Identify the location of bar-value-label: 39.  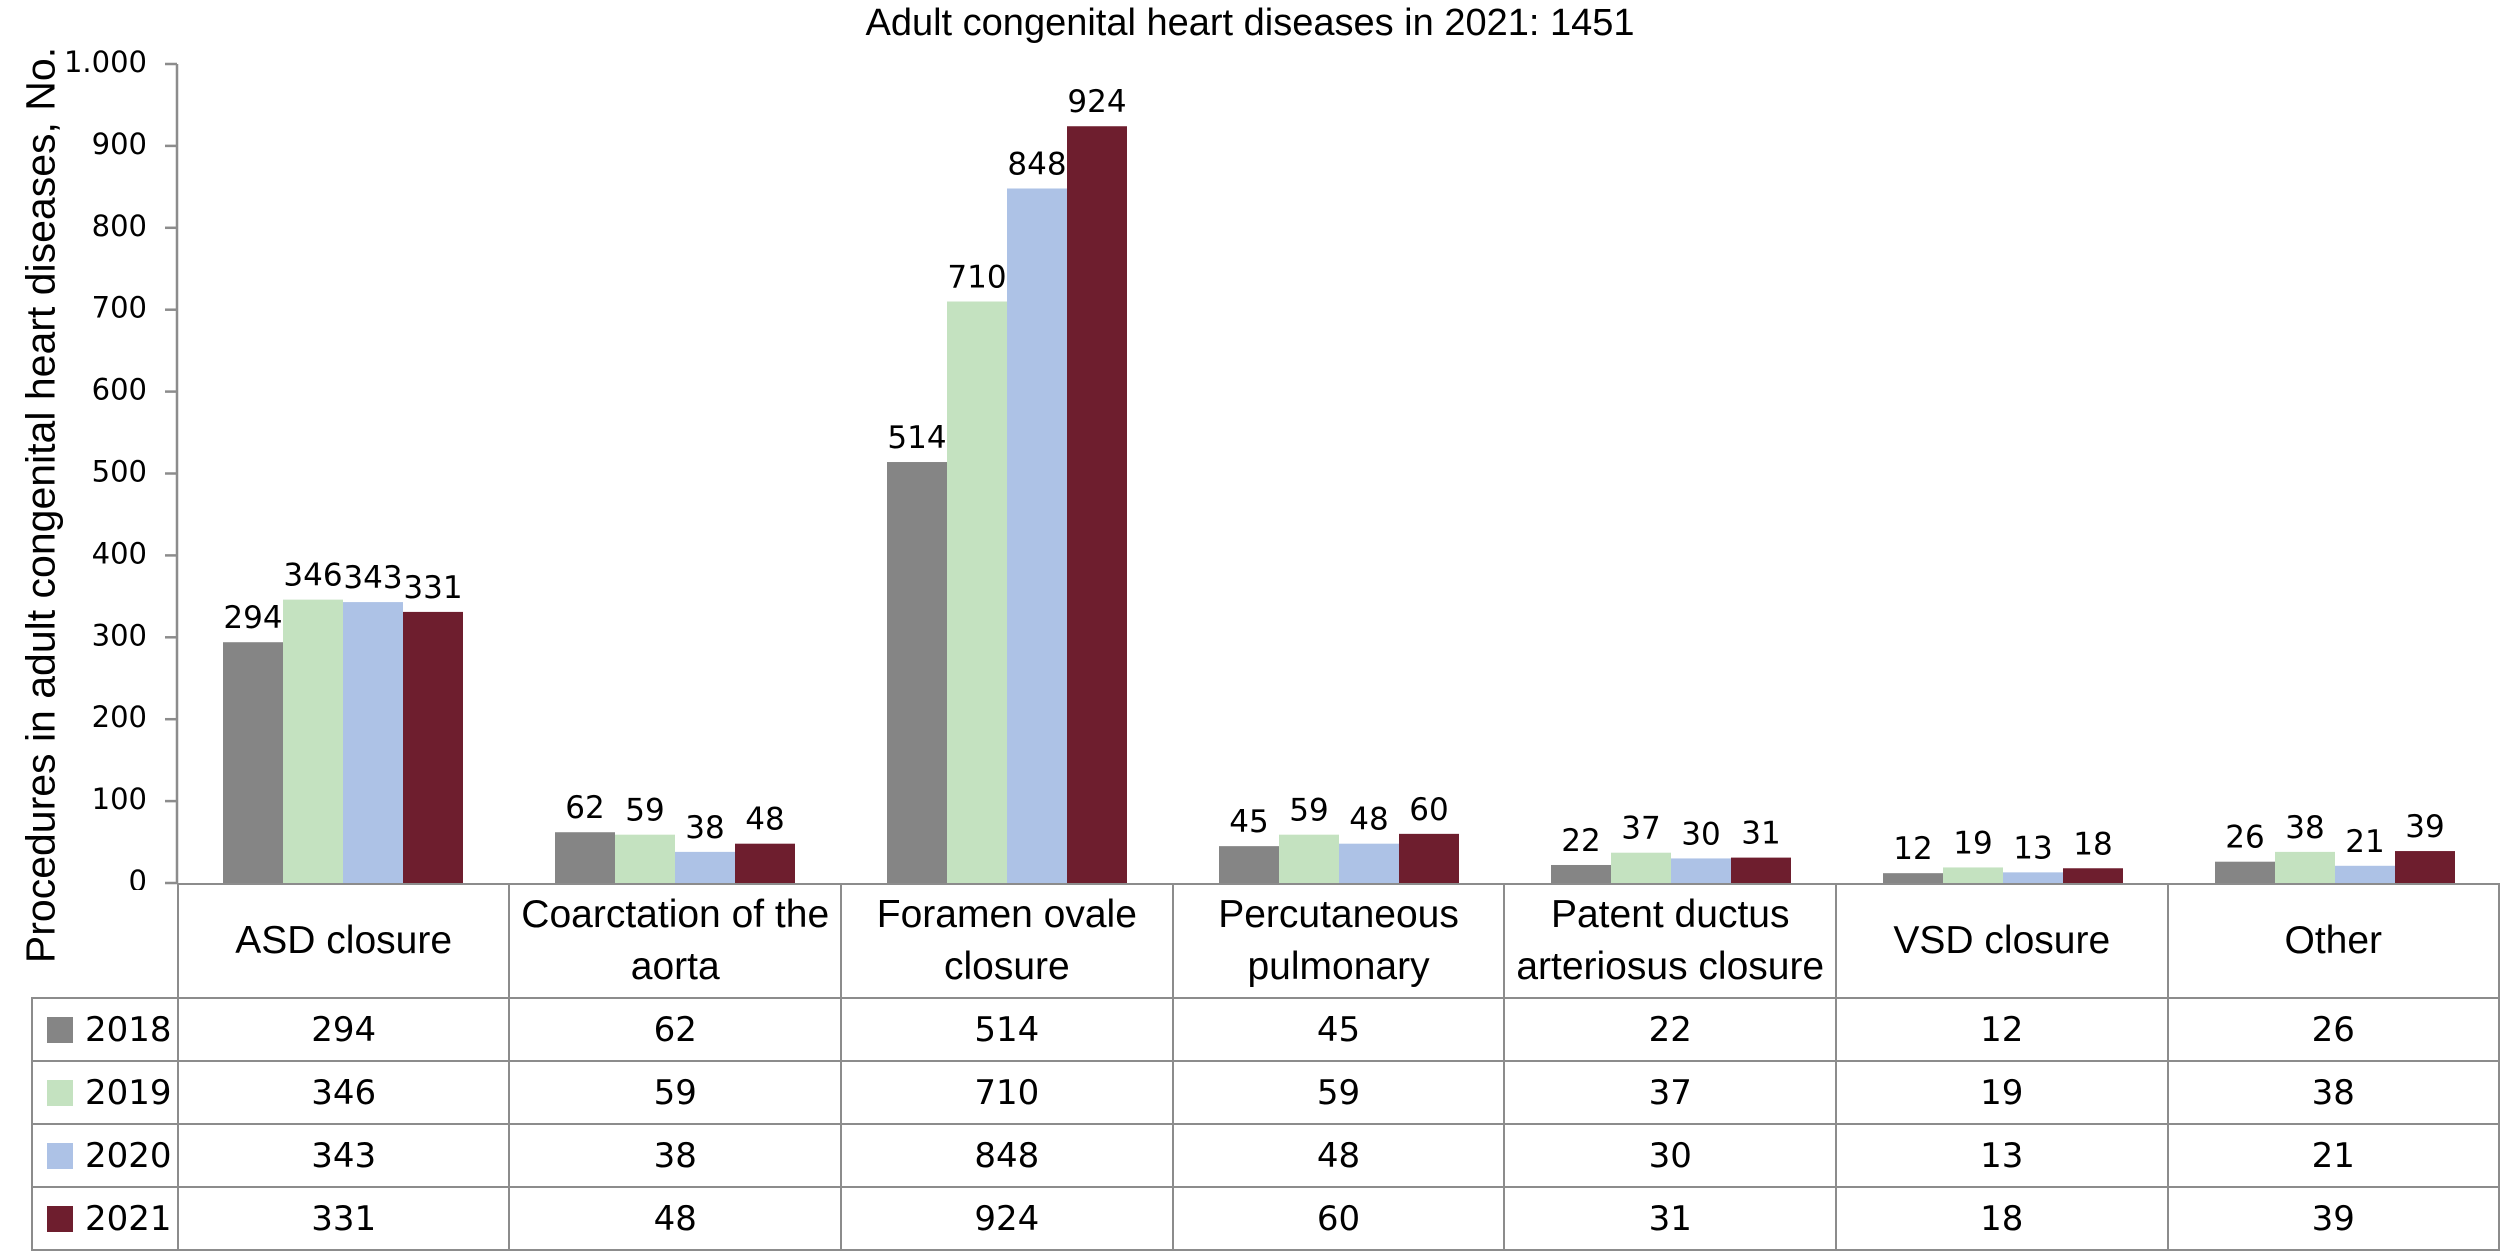
(2424, 827).